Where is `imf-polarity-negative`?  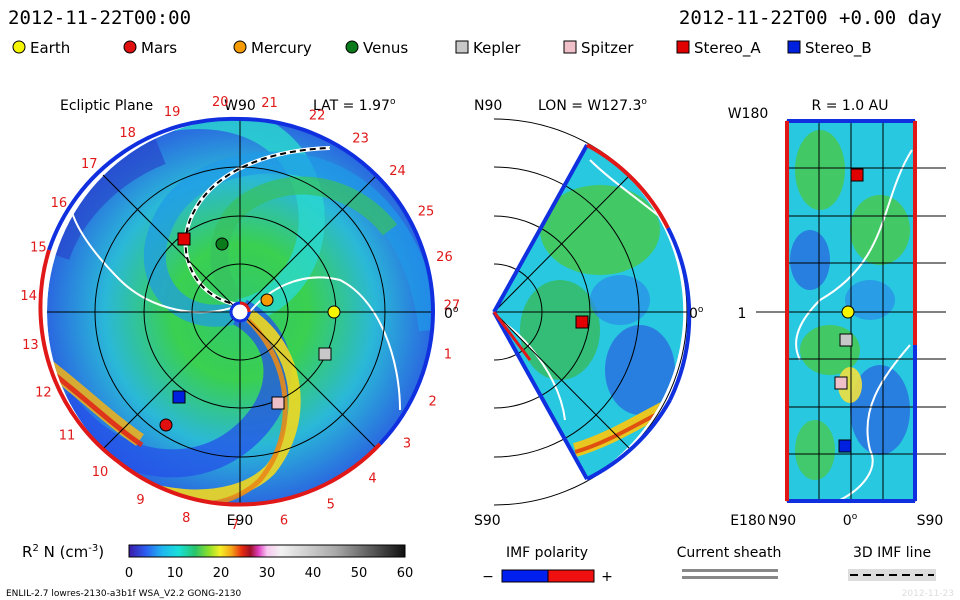
imf-polarity-negative is located at coordinates (525, 576).